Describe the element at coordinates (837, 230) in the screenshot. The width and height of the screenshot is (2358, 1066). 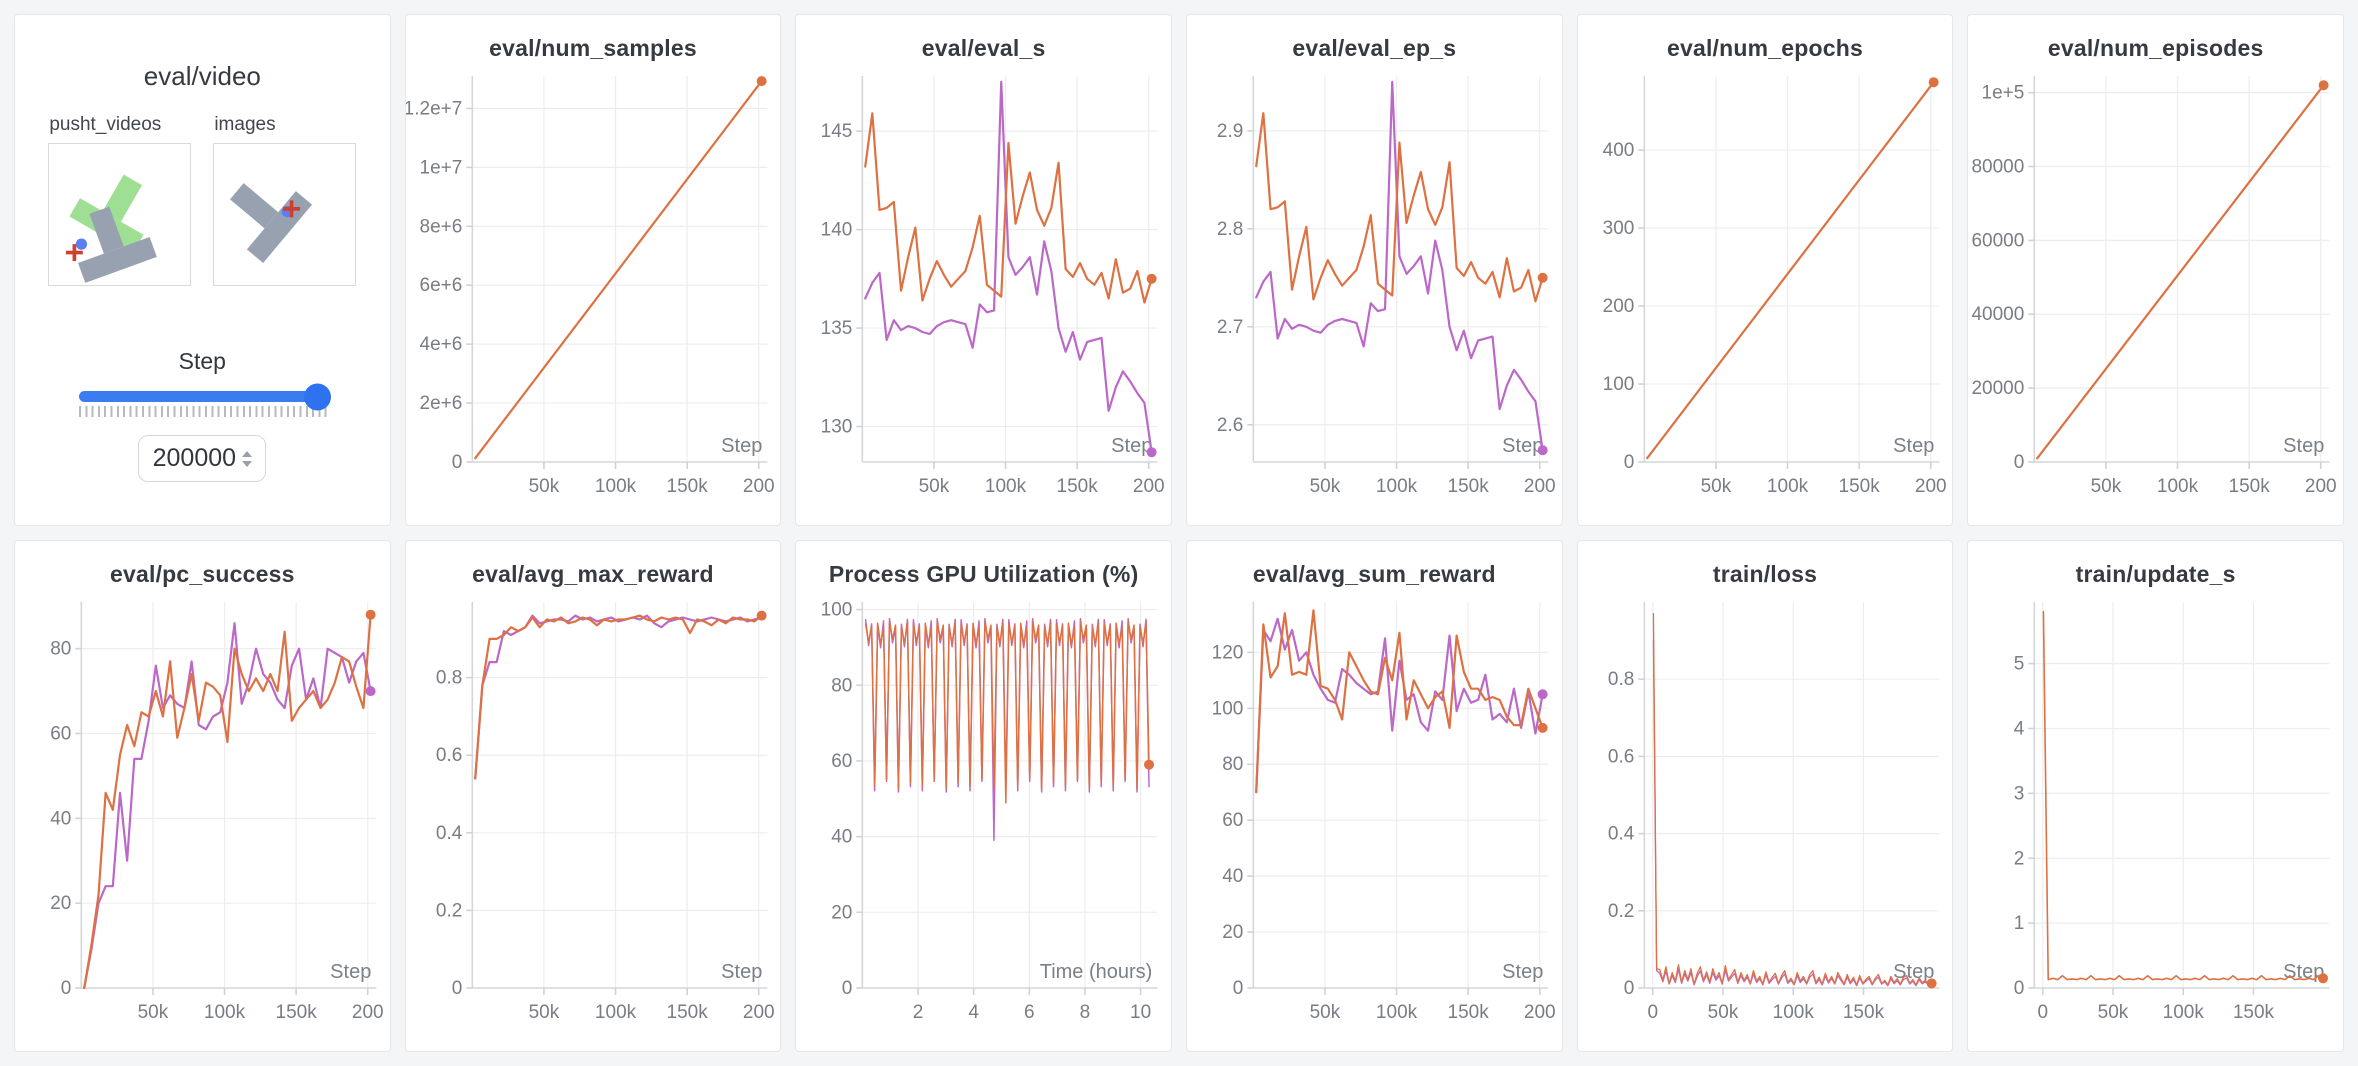
I see `svg-text: 140` at that location.